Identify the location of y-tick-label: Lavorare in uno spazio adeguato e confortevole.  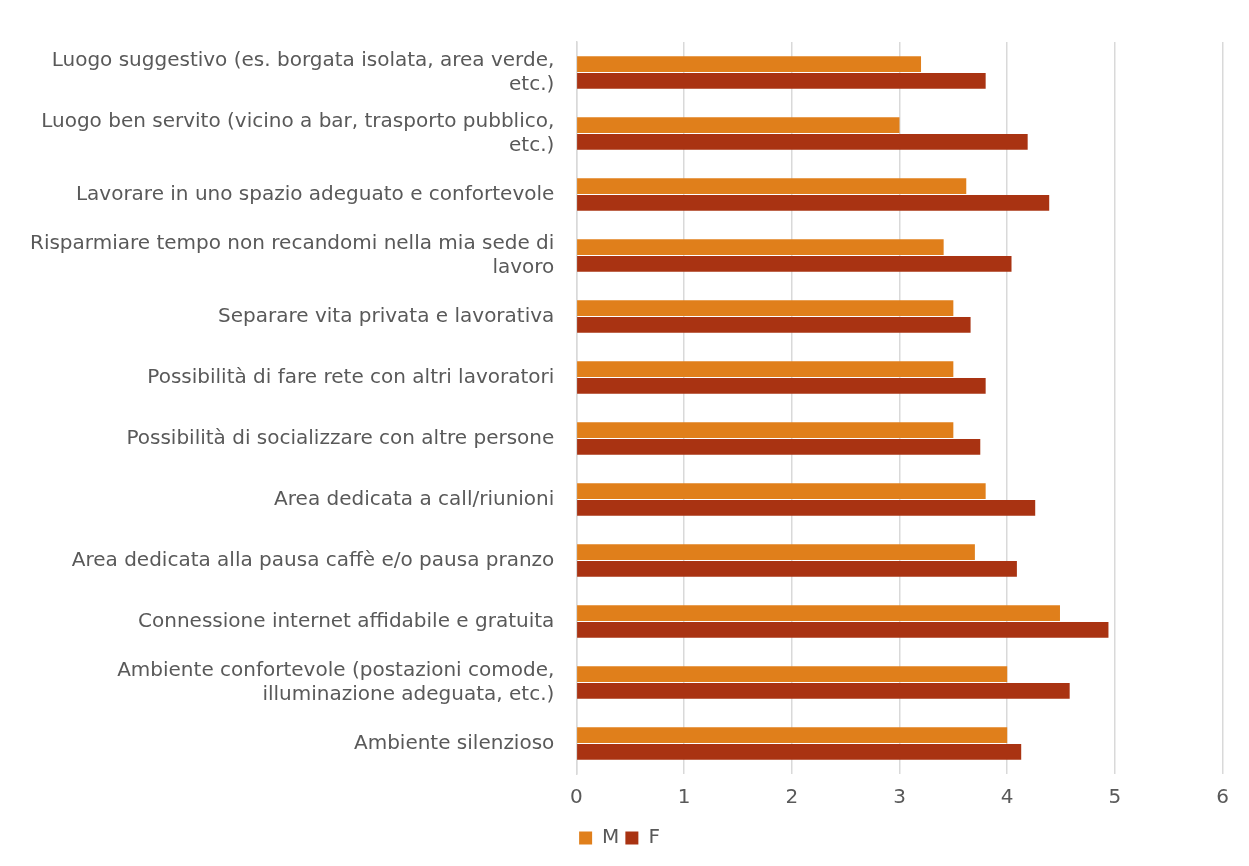
(315, 192).